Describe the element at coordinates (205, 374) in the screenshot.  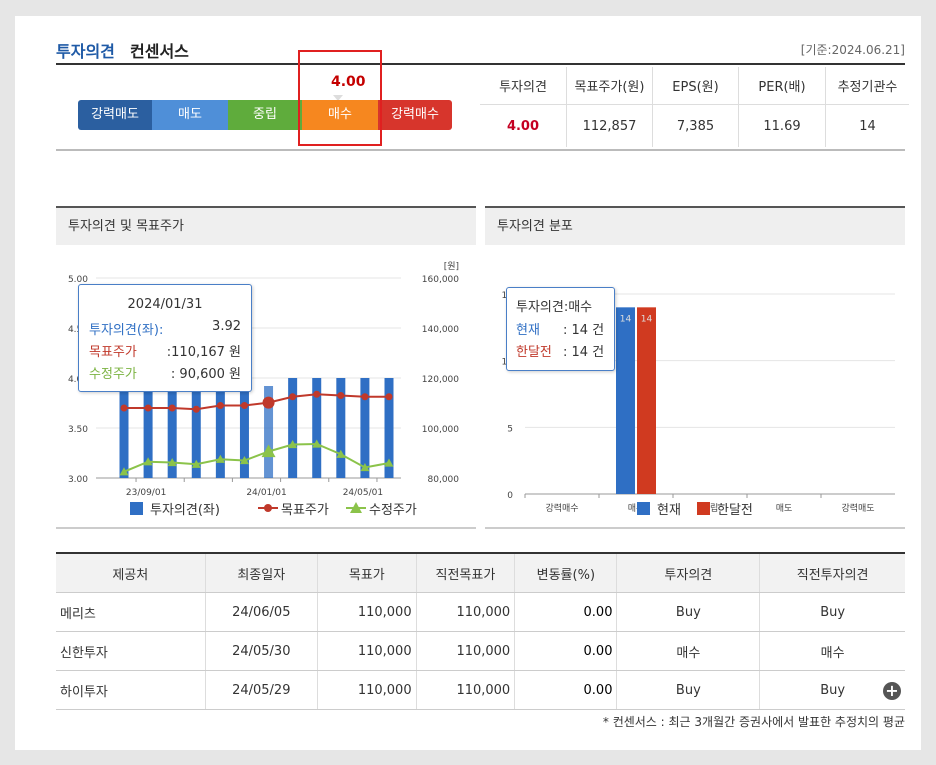
I see `tooltip-row-value: : 90,600 원` at that location.